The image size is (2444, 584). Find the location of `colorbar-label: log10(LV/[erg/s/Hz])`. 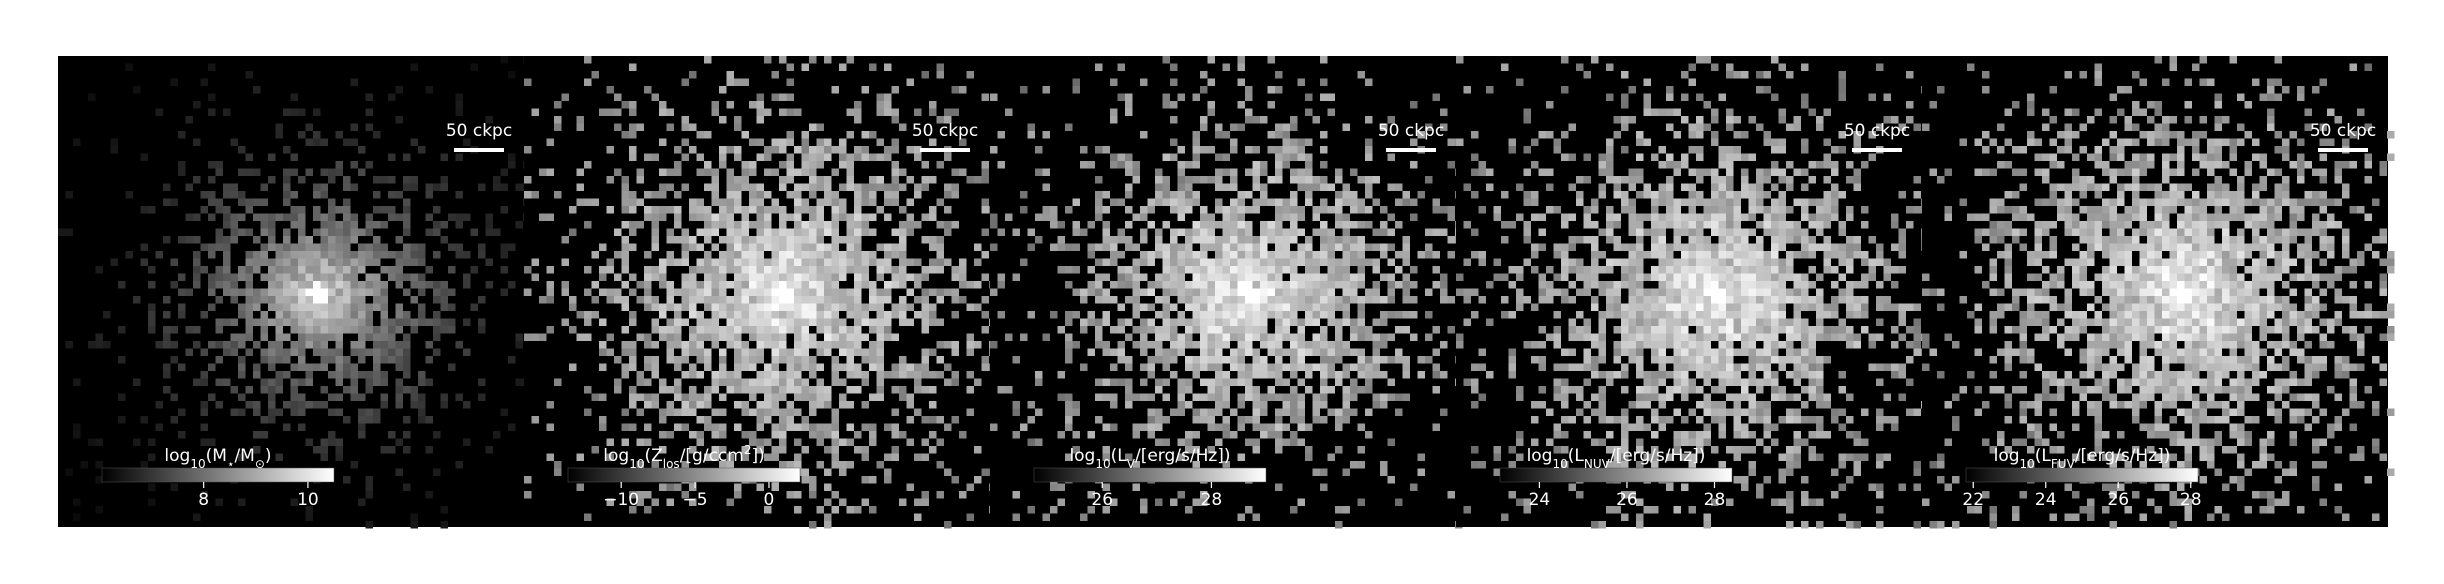

colorbar-label: log10(LV/[erg/s/Hz]) is located at coordinates (1149, 458).